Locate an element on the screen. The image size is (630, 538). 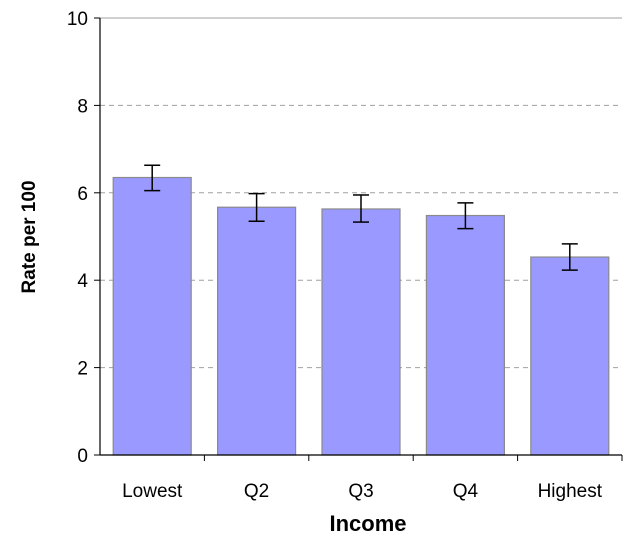
bar-q4 is located at coordinates (465, 335).